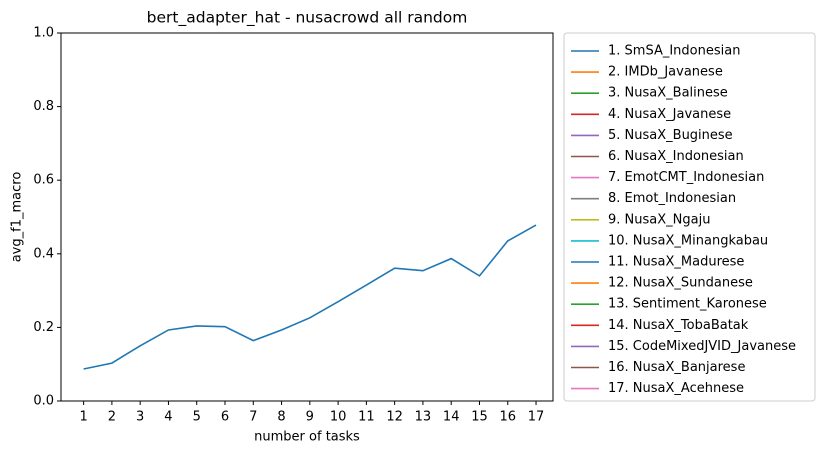 The image size is (825, 455). I want to click on legend-label: 16. NusaX_Banjarese, so click(676, 367).